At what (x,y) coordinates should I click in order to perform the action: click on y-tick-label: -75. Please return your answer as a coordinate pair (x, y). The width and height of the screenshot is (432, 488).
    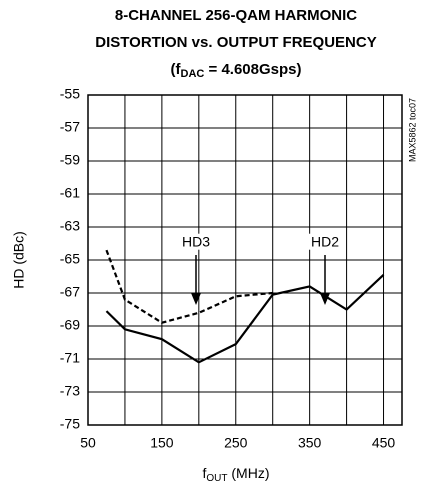
    Looking at the image, I should click on (70, 424).